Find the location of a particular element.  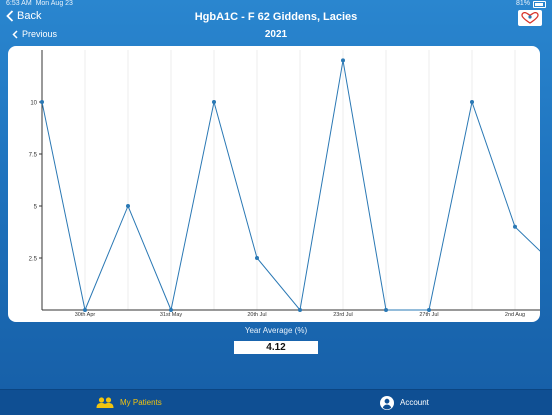

app-logo is located at coordinates (530, 18).